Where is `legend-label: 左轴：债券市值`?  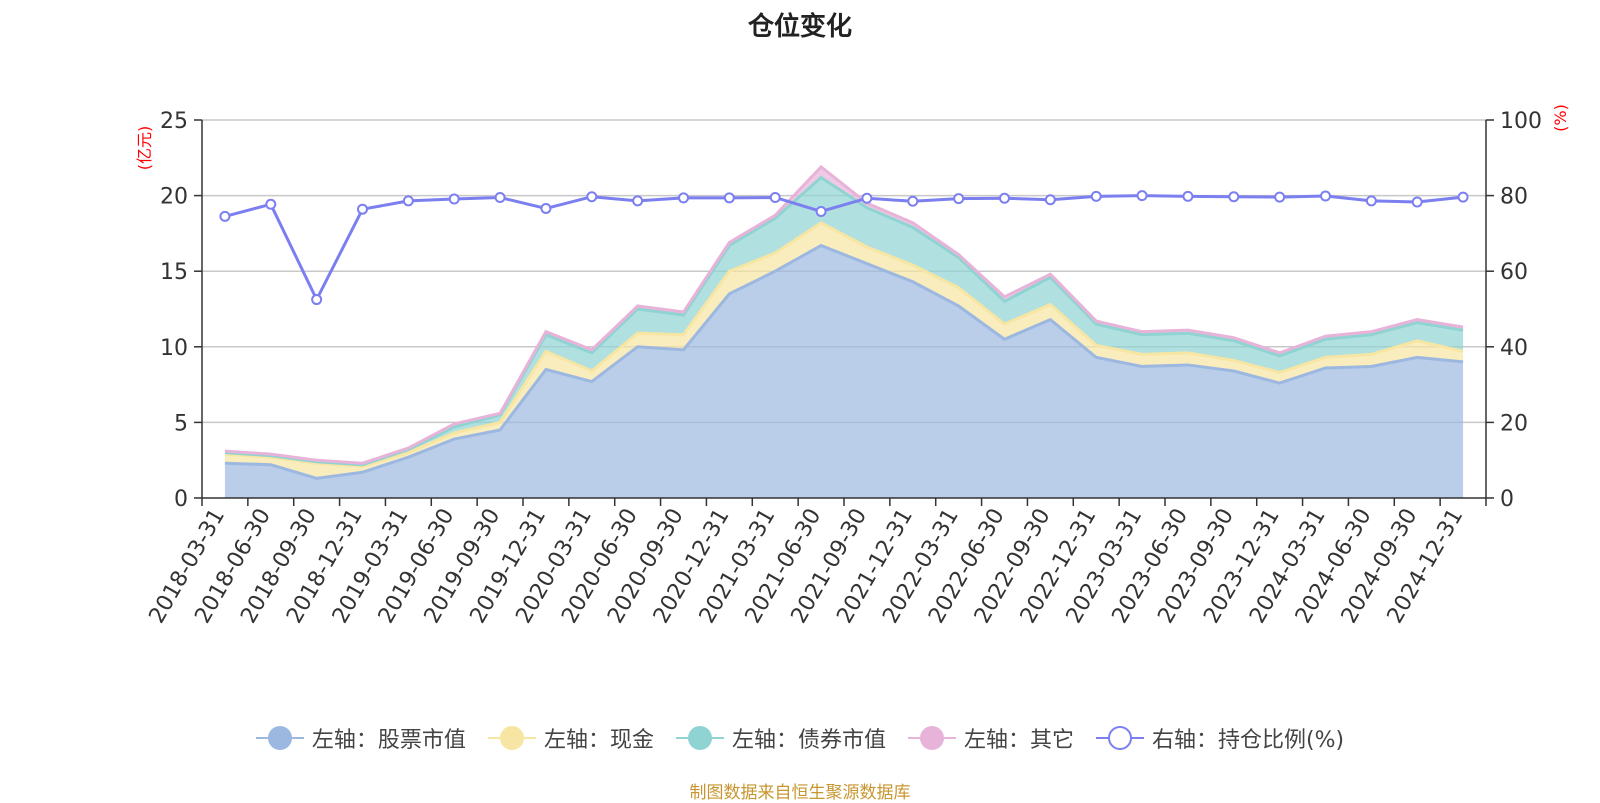 legend-label: 左轴：债券市值 is located at coordinates (808, 740).